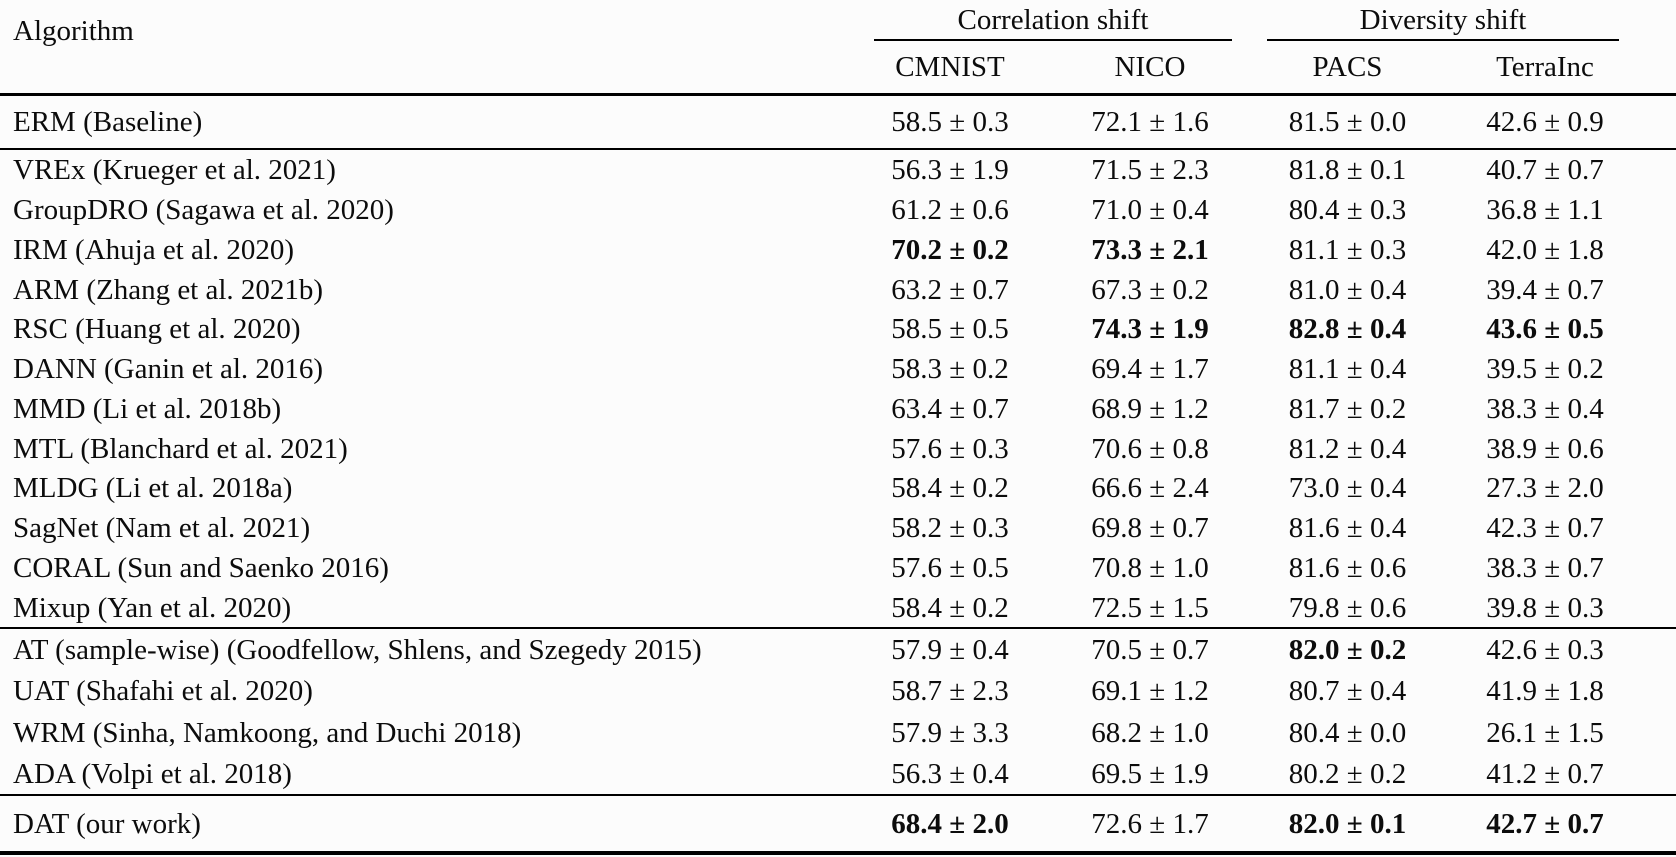 This screenshot has width=1676, height=857. What do you see at coordinates (1347, 448) in the screenshot?
I see `cell-pacs: 81.2 ± 0.4` at bounding box center [1347, 448].